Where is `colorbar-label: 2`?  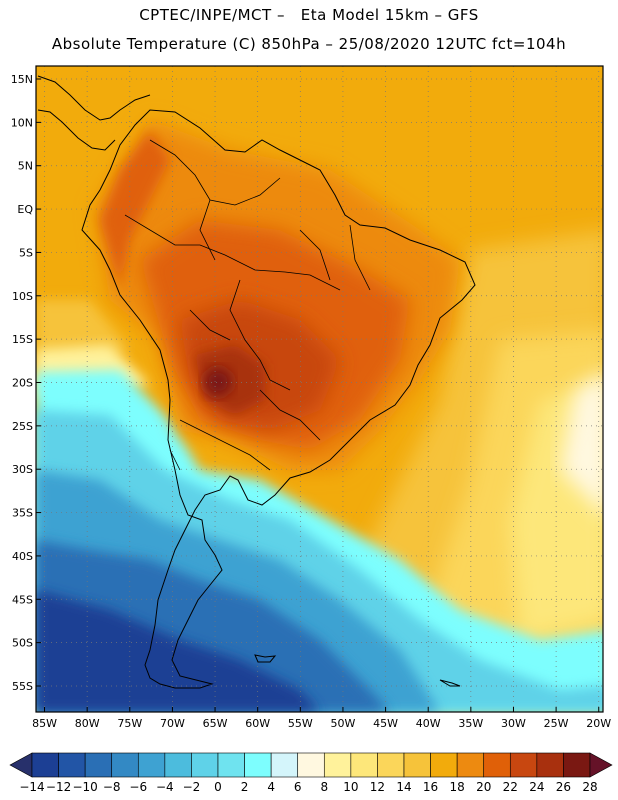
colorbar-label: 2 is located at coordinates (245, 787).